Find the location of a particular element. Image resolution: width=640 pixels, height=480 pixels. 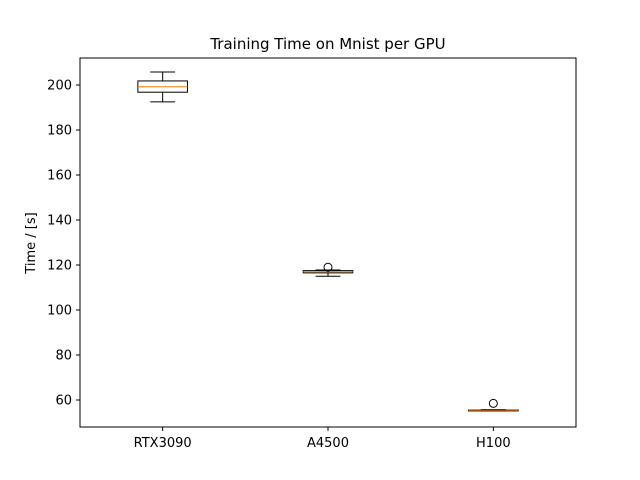

y-tick-label: 100 is located at coordinates (59, 311).